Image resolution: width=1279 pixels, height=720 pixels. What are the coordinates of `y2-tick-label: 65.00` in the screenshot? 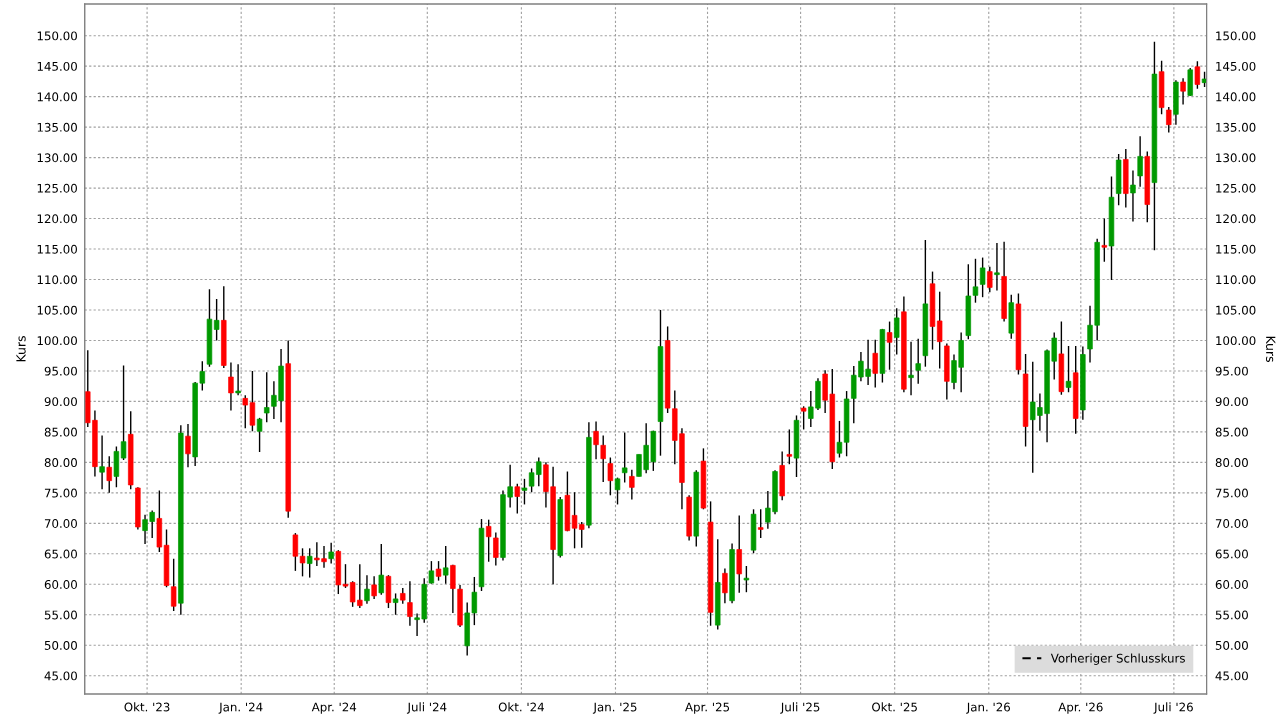 It's located at (1231, 554).